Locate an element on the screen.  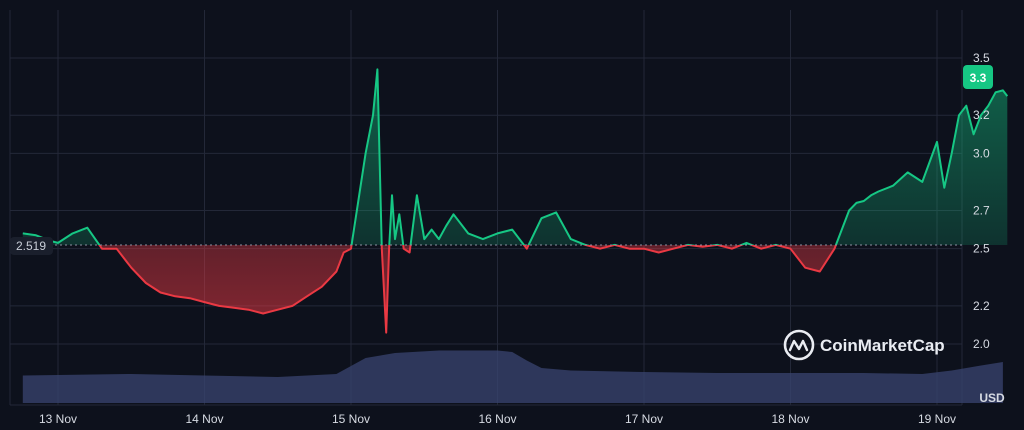
y-tick-label: 2.5 is located at coordinates (981, 249).